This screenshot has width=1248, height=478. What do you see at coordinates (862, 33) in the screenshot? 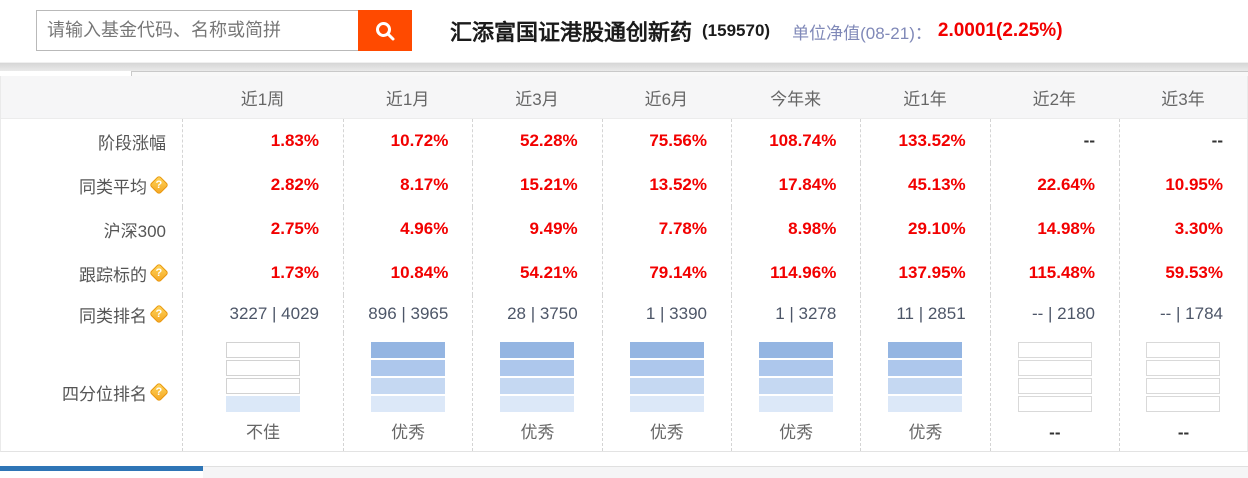
I see `nav-label: 单位净值(08-21)：` at bounding box center [862, 33].